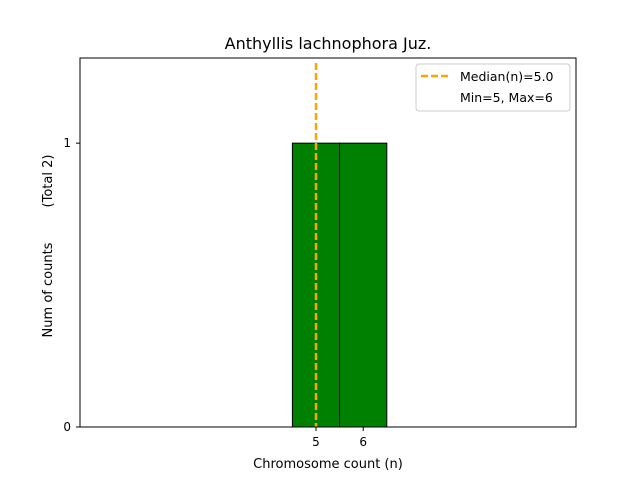 The width and height of the screenshot is (640, 480). Describe the element at coordinates (48, 289) in the screenshot. I see `y-axis-label: Num of counts` at that location.